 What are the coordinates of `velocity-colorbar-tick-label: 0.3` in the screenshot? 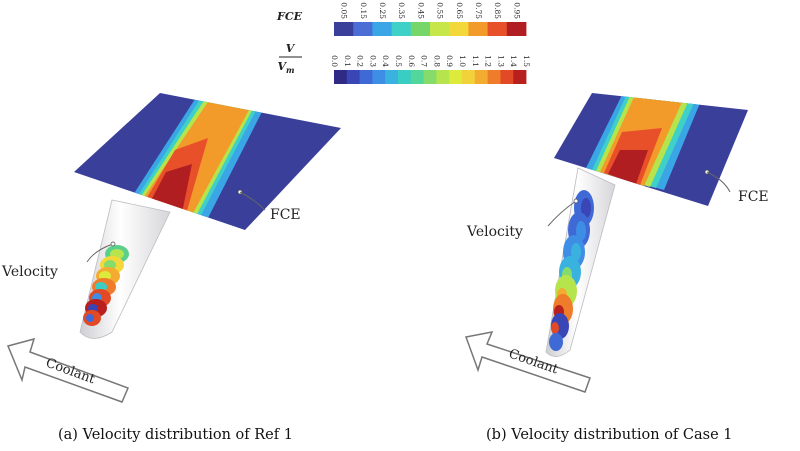 It's located at (372, 61).